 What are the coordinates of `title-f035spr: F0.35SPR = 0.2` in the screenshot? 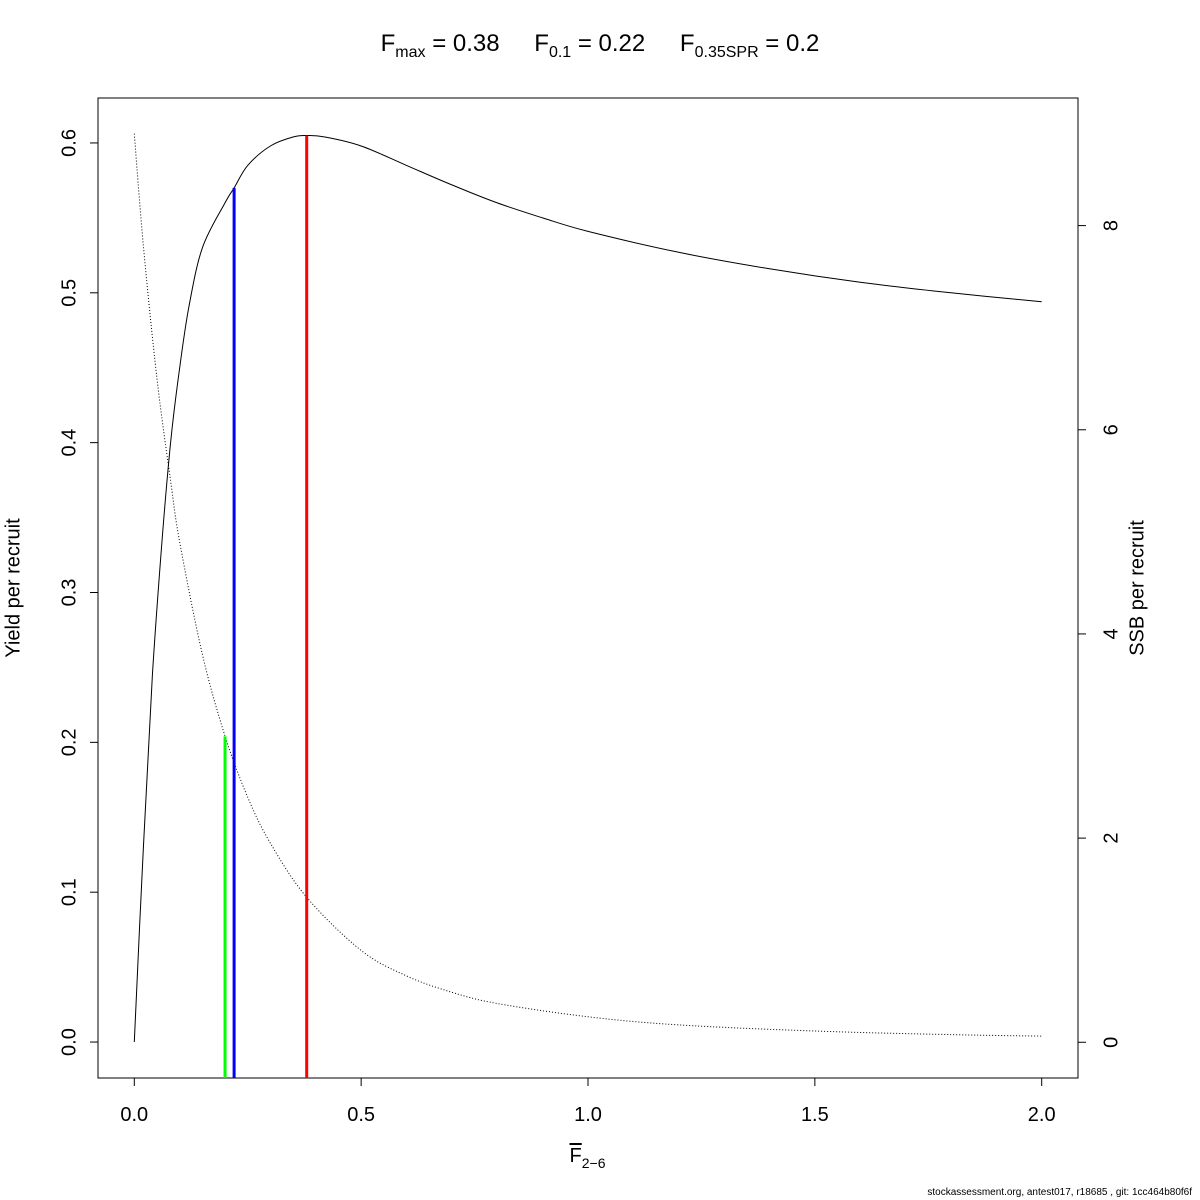 It's located at (749, 45).